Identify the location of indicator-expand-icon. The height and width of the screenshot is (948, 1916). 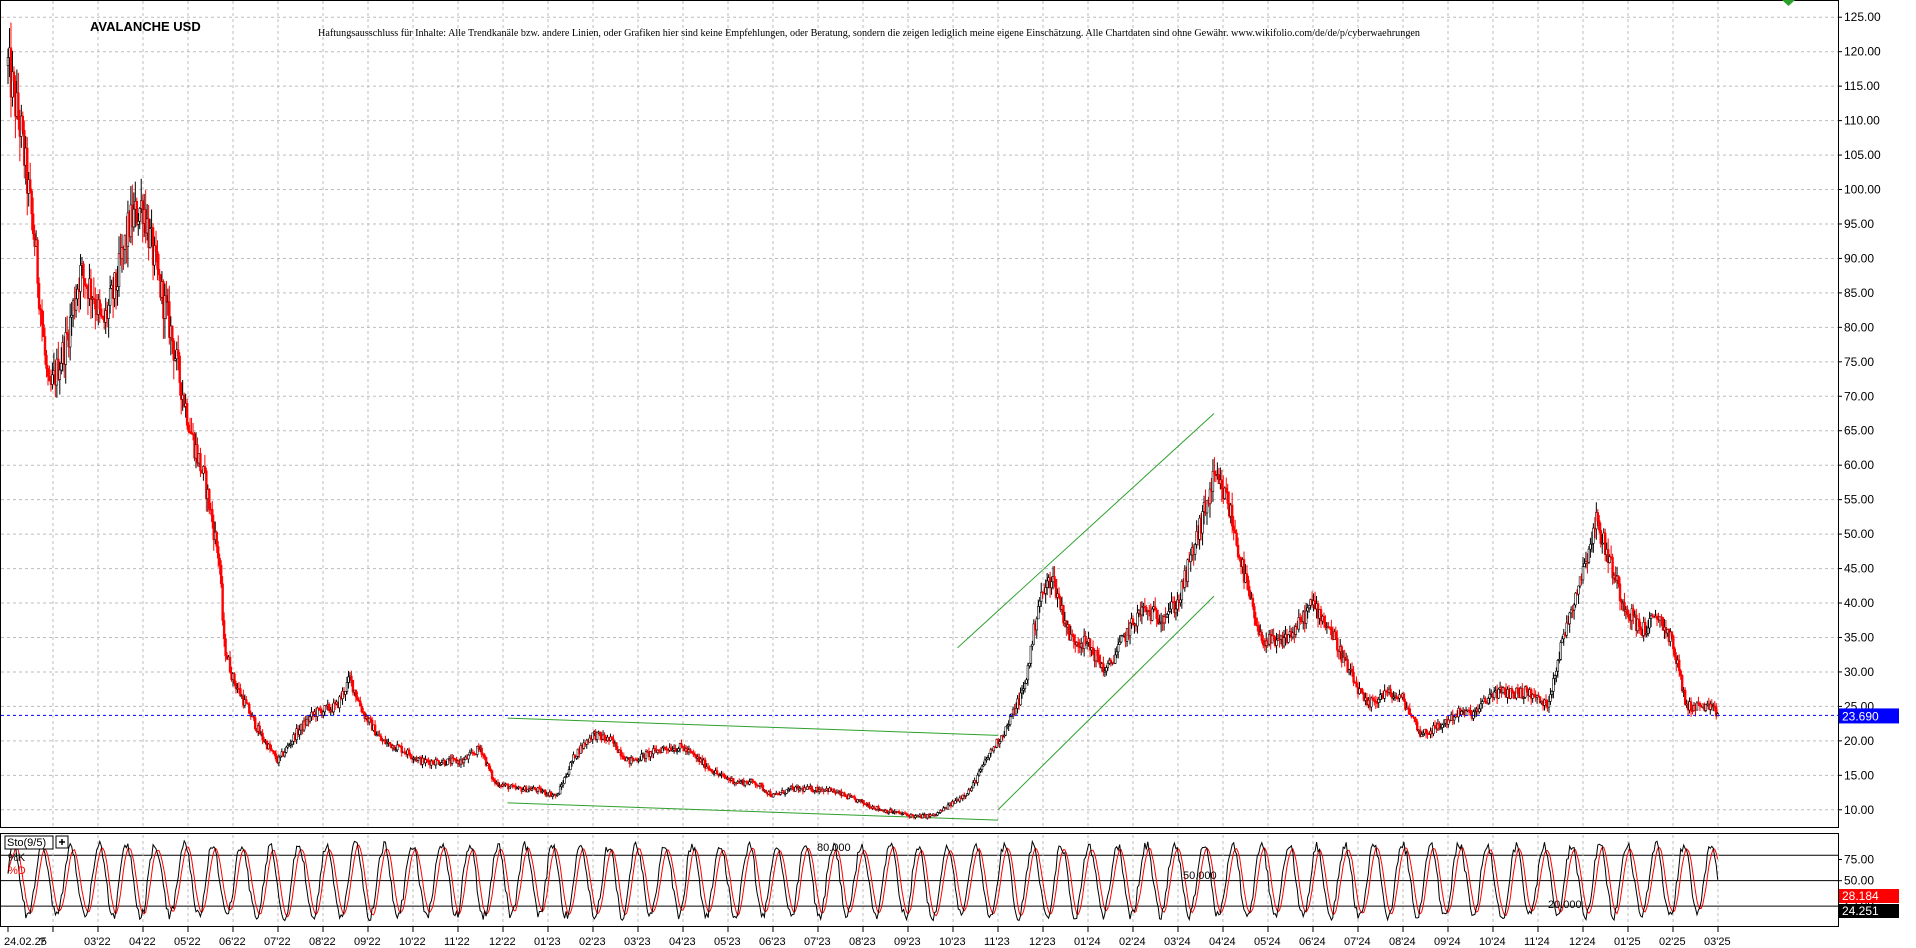
(62, 842).